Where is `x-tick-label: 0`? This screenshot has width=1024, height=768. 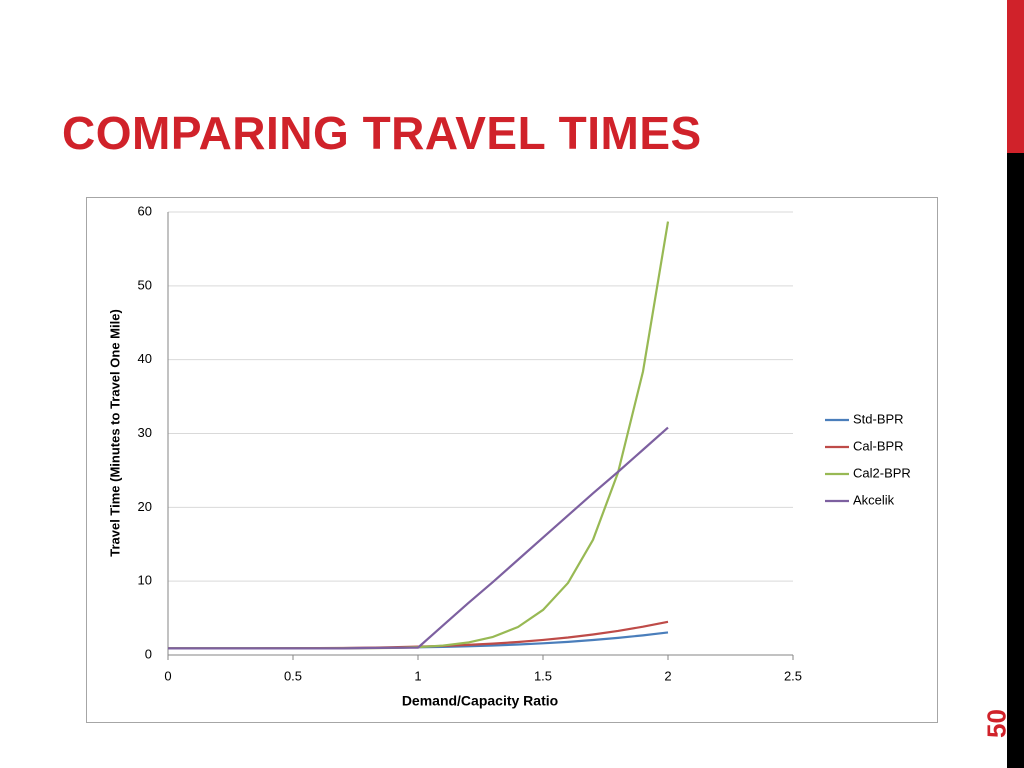 x-tick-label: 0 is located at coordinates (167, 675).